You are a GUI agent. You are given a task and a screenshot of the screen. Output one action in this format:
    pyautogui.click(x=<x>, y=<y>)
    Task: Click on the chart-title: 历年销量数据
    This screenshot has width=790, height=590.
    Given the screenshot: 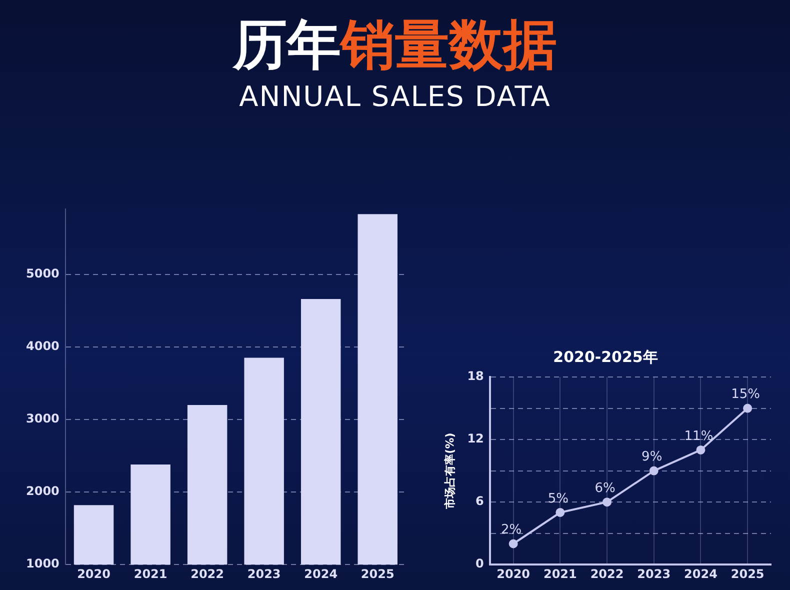 What is the action you would take?
    pyautogui.click(x=395, y=44)
    